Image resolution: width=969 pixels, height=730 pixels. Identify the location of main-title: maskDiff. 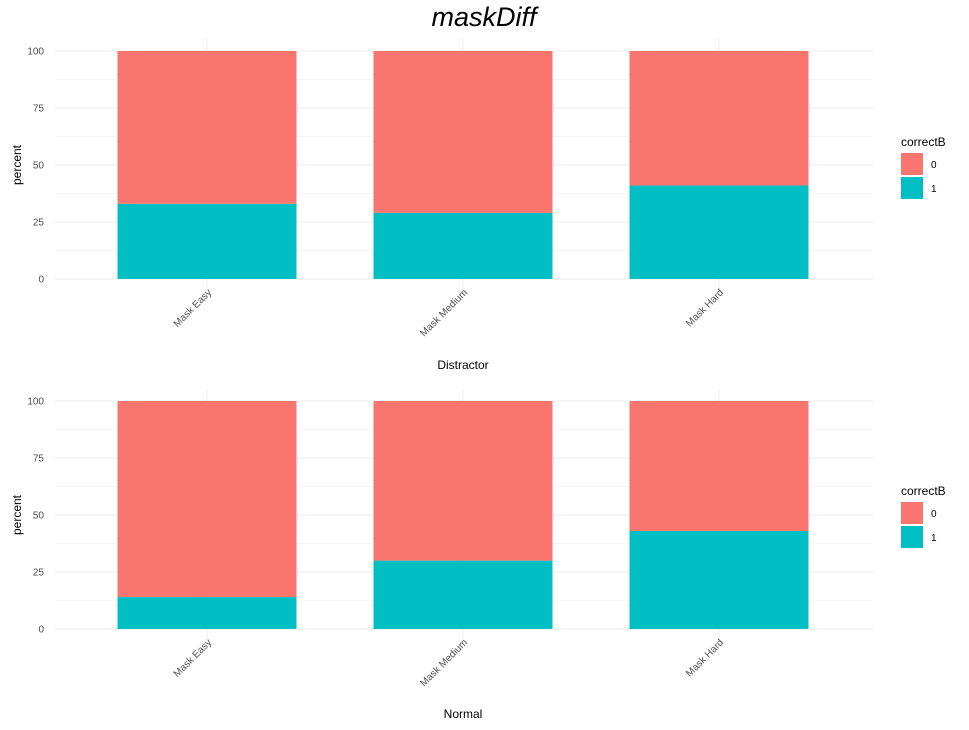
(485, 17).